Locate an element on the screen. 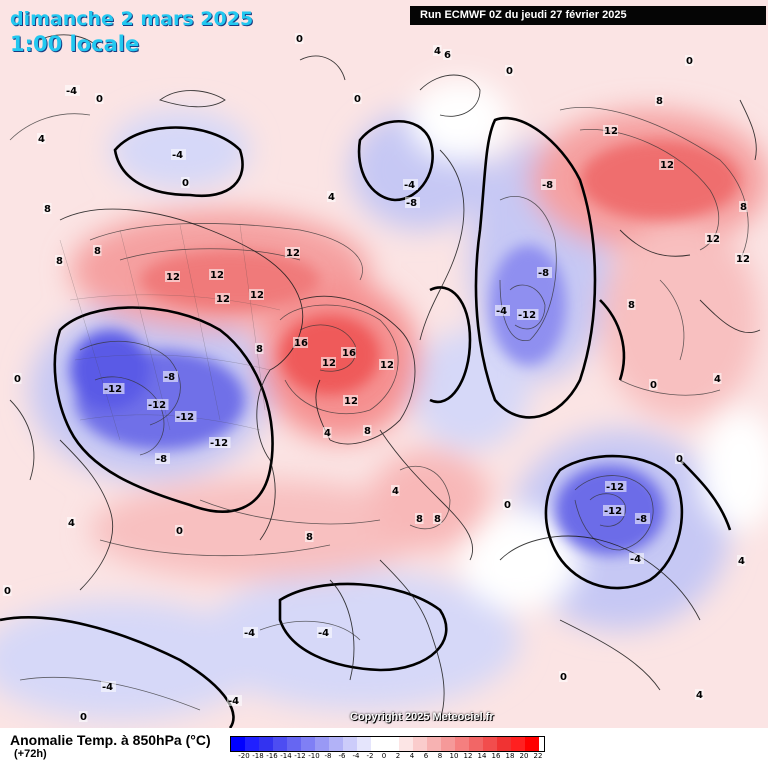 The image size is (768, 768). legend-tick: -14 is located at coordinates (286, 756).